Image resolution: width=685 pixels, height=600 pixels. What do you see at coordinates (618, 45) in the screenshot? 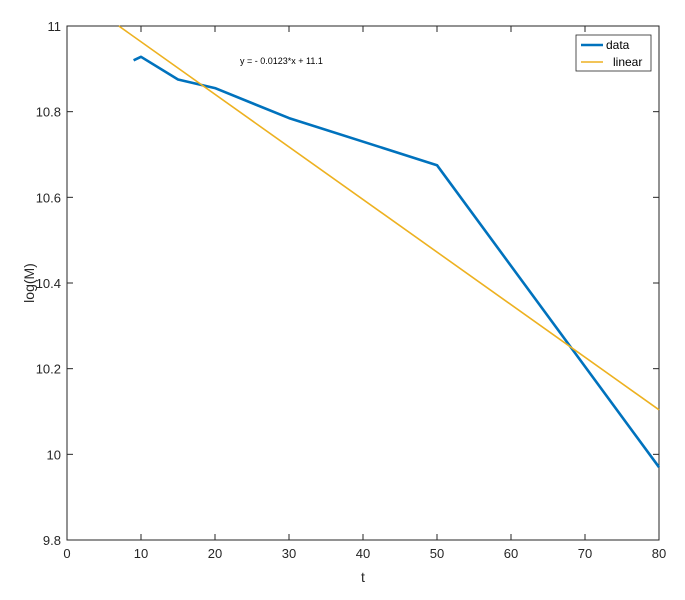
I see `legend-label-data: data` at bounding box center [618, 45].